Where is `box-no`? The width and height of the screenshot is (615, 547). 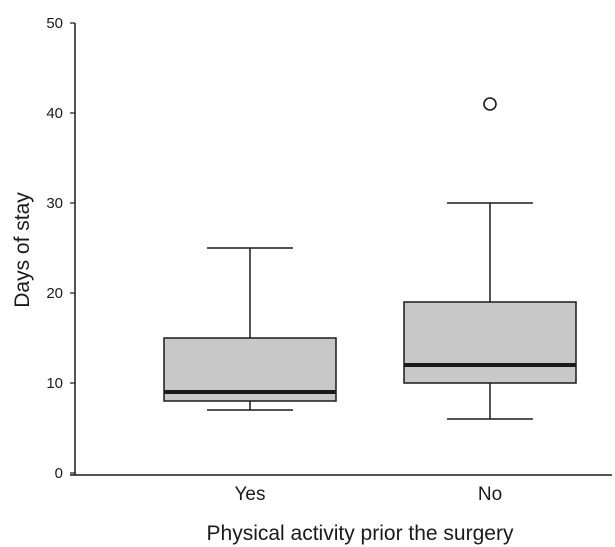
box-no is located at coordinates (490, 342).